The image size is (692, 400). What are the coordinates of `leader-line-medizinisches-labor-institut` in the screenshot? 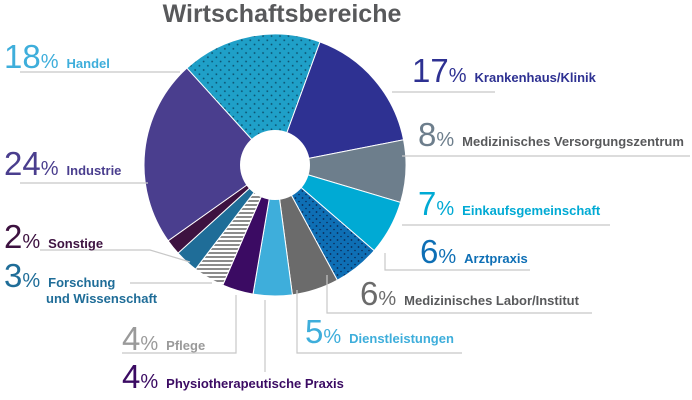 It's located at (459, 294).